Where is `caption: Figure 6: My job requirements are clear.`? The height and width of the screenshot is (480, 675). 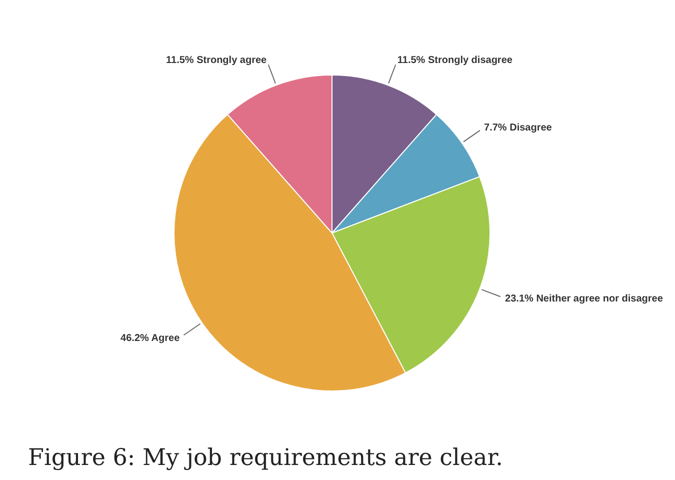
caption: Figure 6: My job requirements are clear. is located at coordinates (265, 458).